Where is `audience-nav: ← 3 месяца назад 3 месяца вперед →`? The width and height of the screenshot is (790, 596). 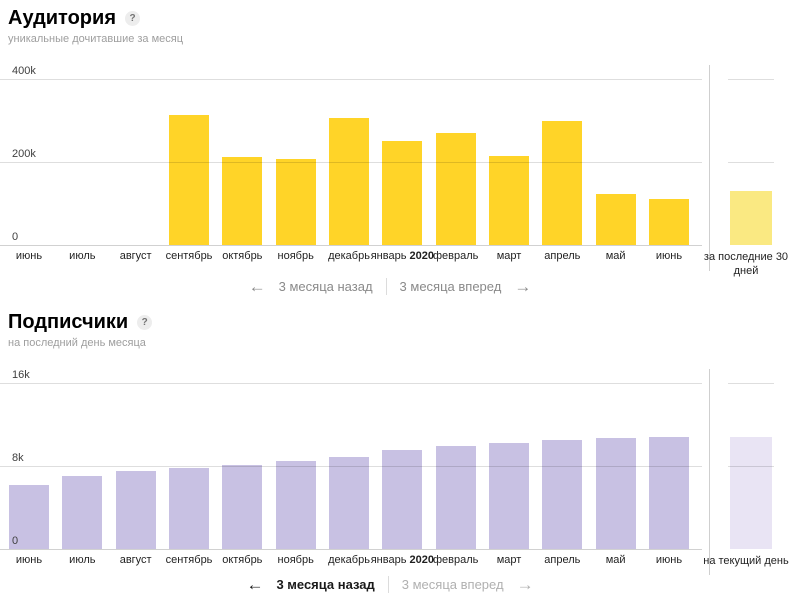 audience-nav: ← 3 месяца назад 3 месяца вперед → is located at coordinates (390, 286).